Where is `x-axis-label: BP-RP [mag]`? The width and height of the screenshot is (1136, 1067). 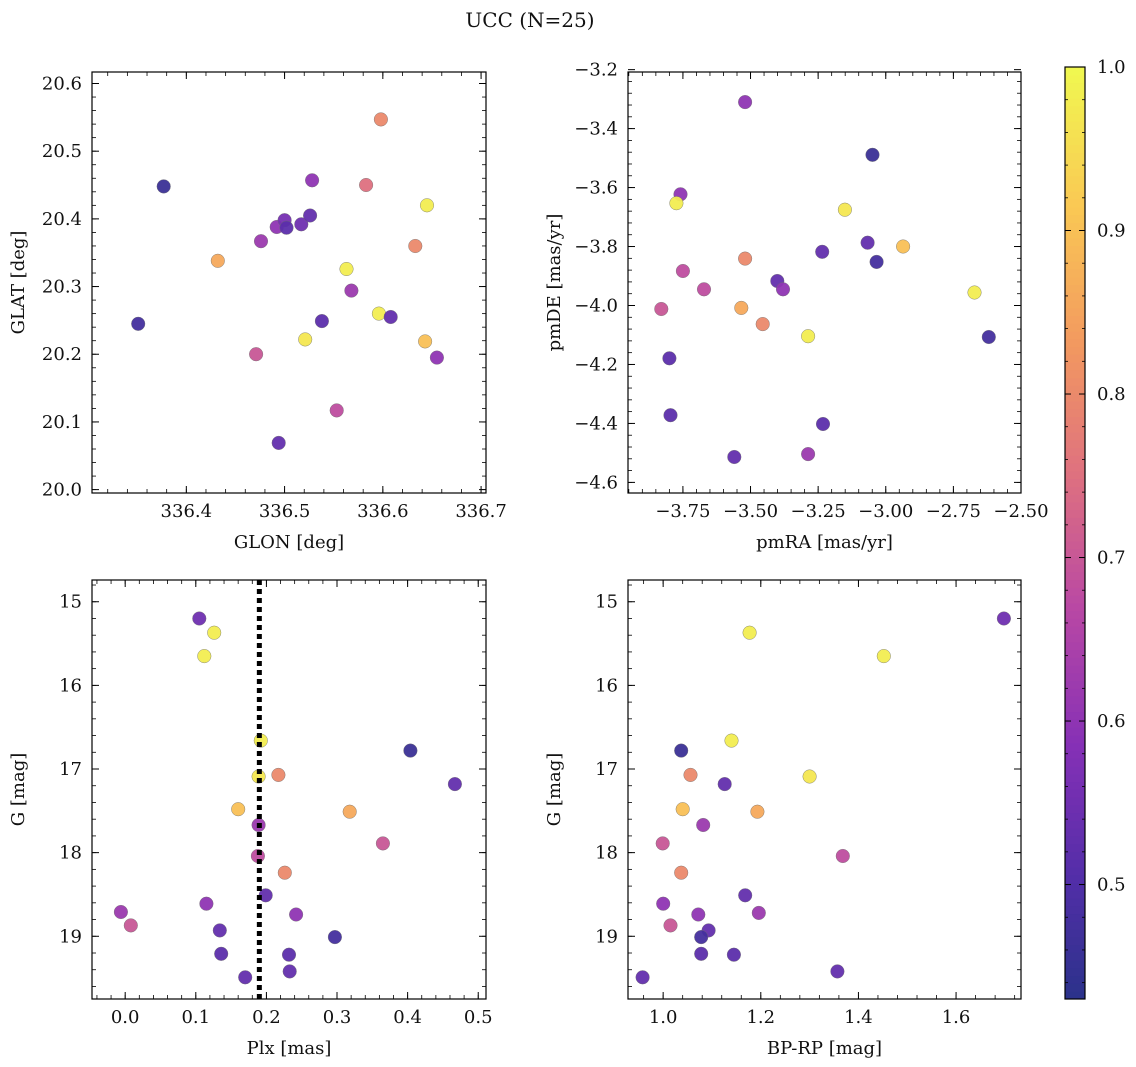 x-axis-label: BP-RP [mag] is located at coordinates (824, 1048).